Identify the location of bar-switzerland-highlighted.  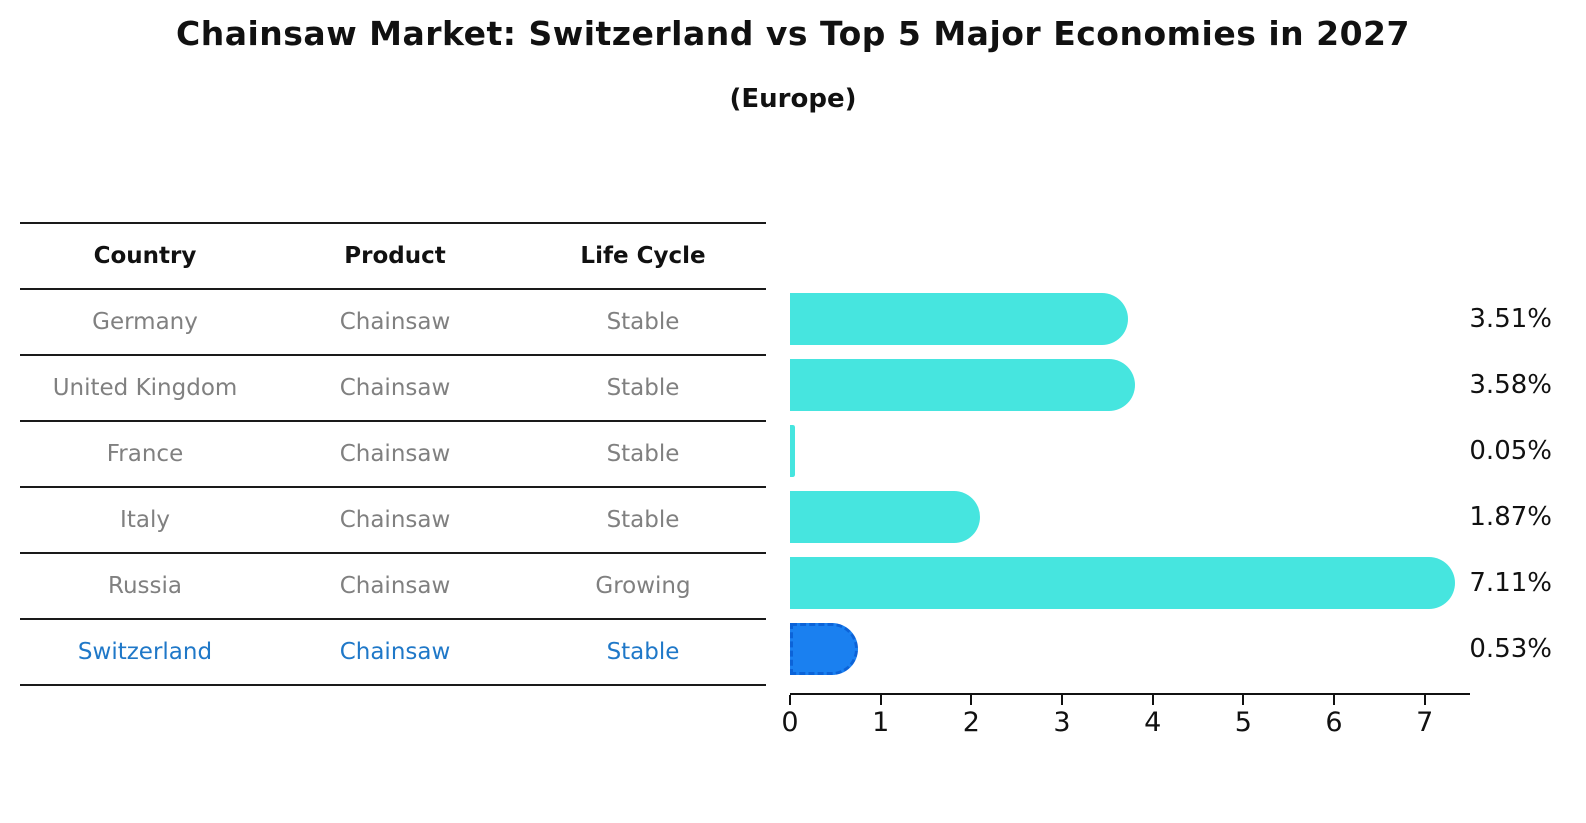
(824, 649).